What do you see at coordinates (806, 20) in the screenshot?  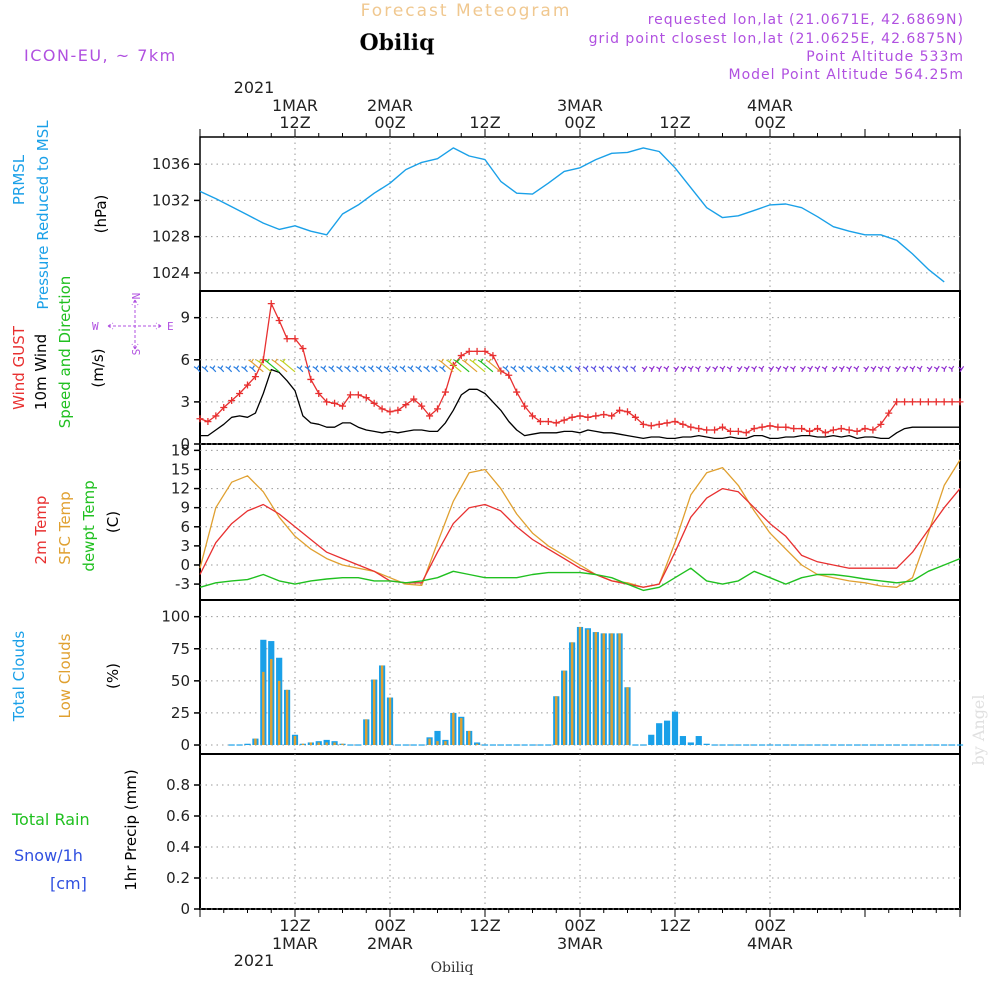 I see `requested-coords: requested lon,lat (21.0671E, 42.6869N)` at bounding box center [806, 20].